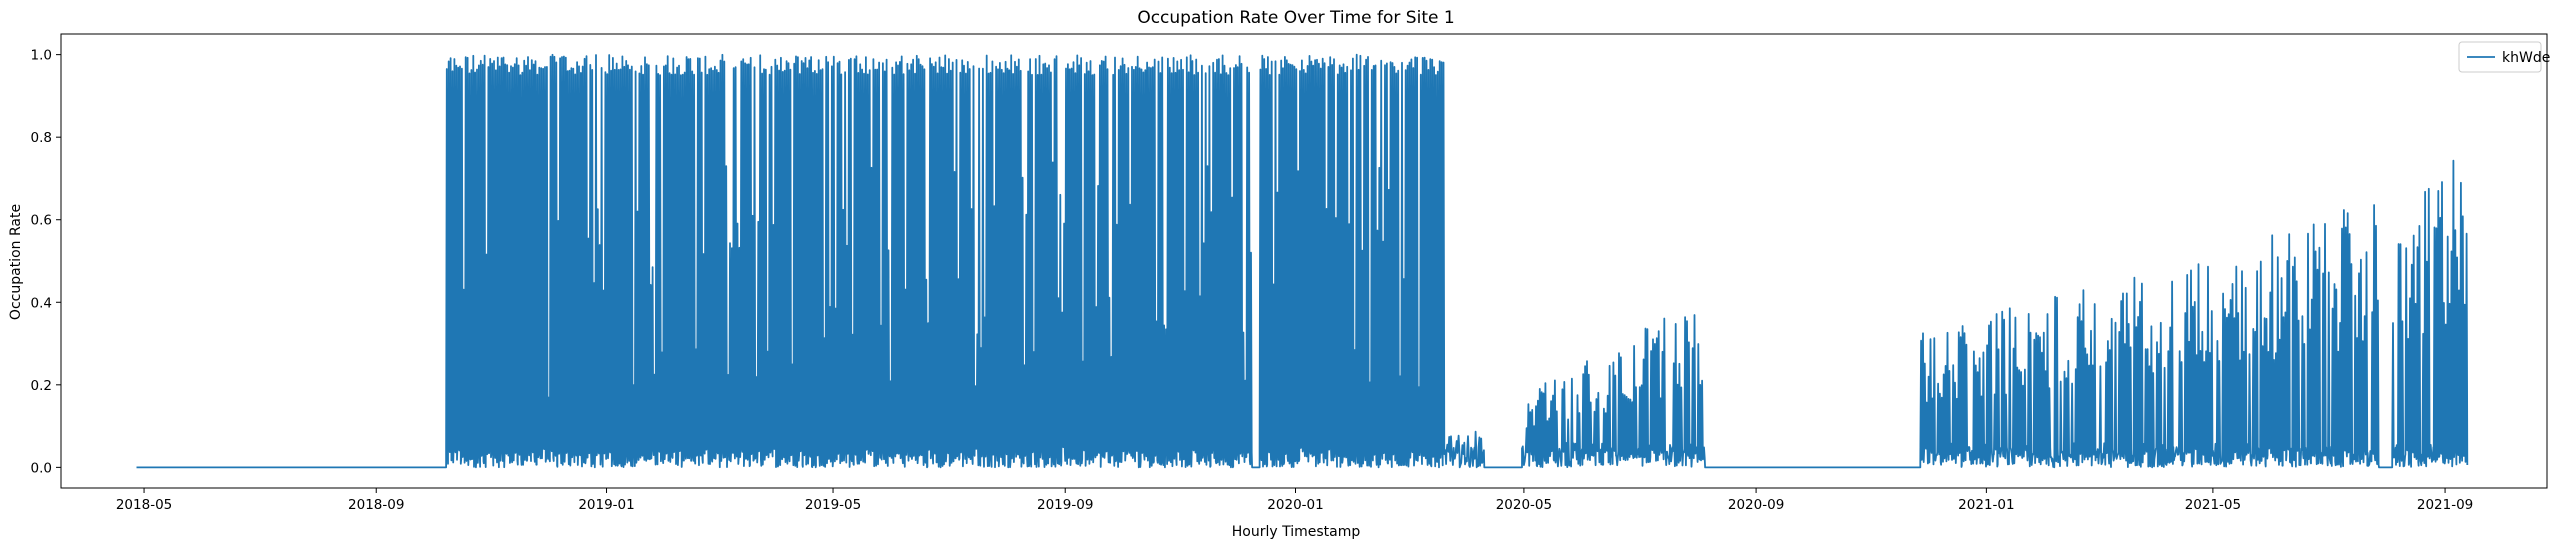 This screenshot has height=545, width=2551. I want to click on y-tick-label: 0.8, so click(41, 138).